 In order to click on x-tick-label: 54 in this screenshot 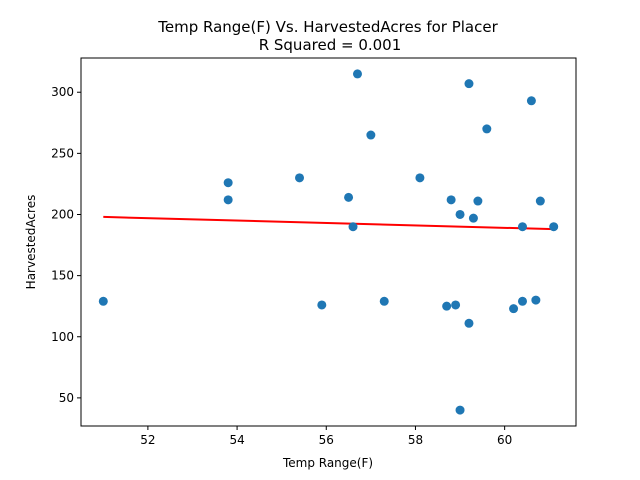, I will do `click(236, 440)`.